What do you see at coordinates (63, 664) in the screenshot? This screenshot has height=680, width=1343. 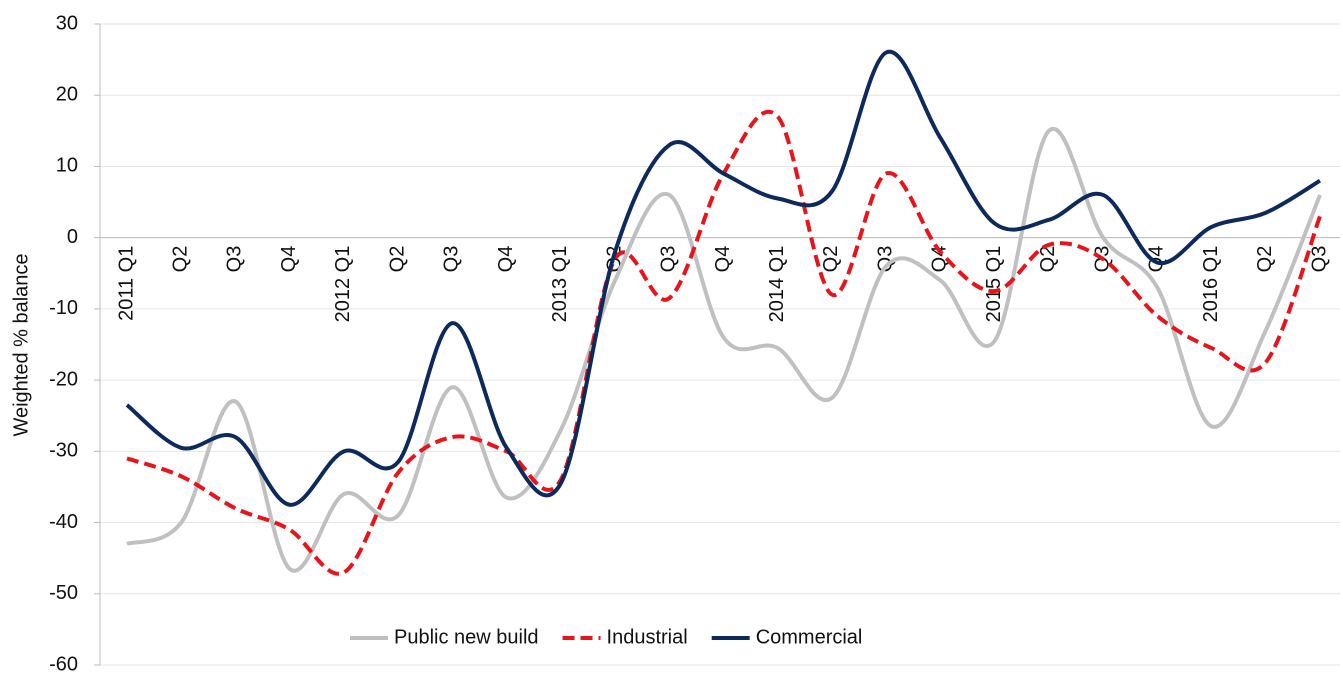 I see `y-tick-label: -60` at bounding box center [63, 664].